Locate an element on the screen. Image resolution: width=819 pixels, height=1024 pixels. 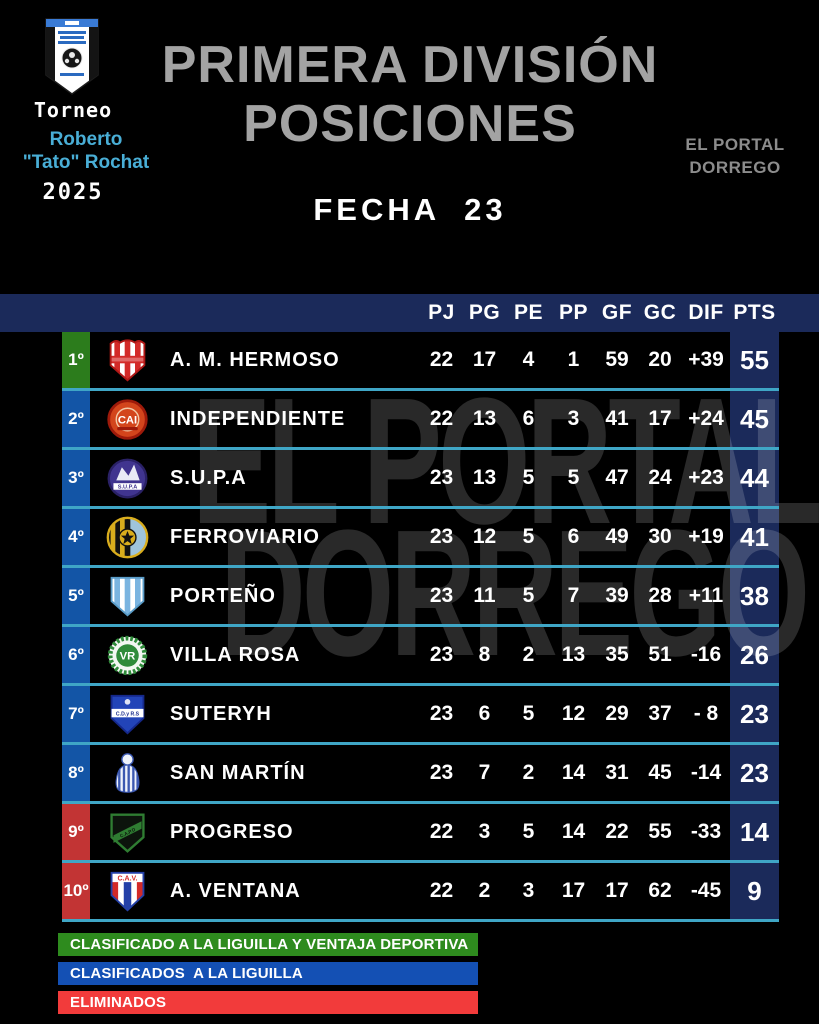
legend-bar: CLASIFICADOS A LA LIGUILLA is located at coordinates (268, 973).